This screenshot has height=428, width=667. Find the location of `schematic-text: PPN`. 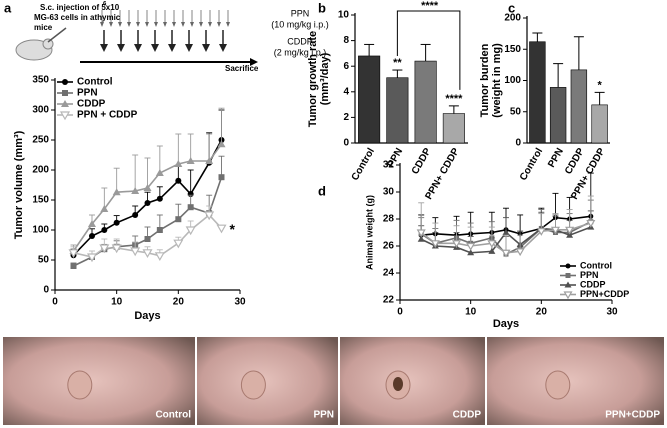

schematic-text: PPN is located at coordinates (300, 13).